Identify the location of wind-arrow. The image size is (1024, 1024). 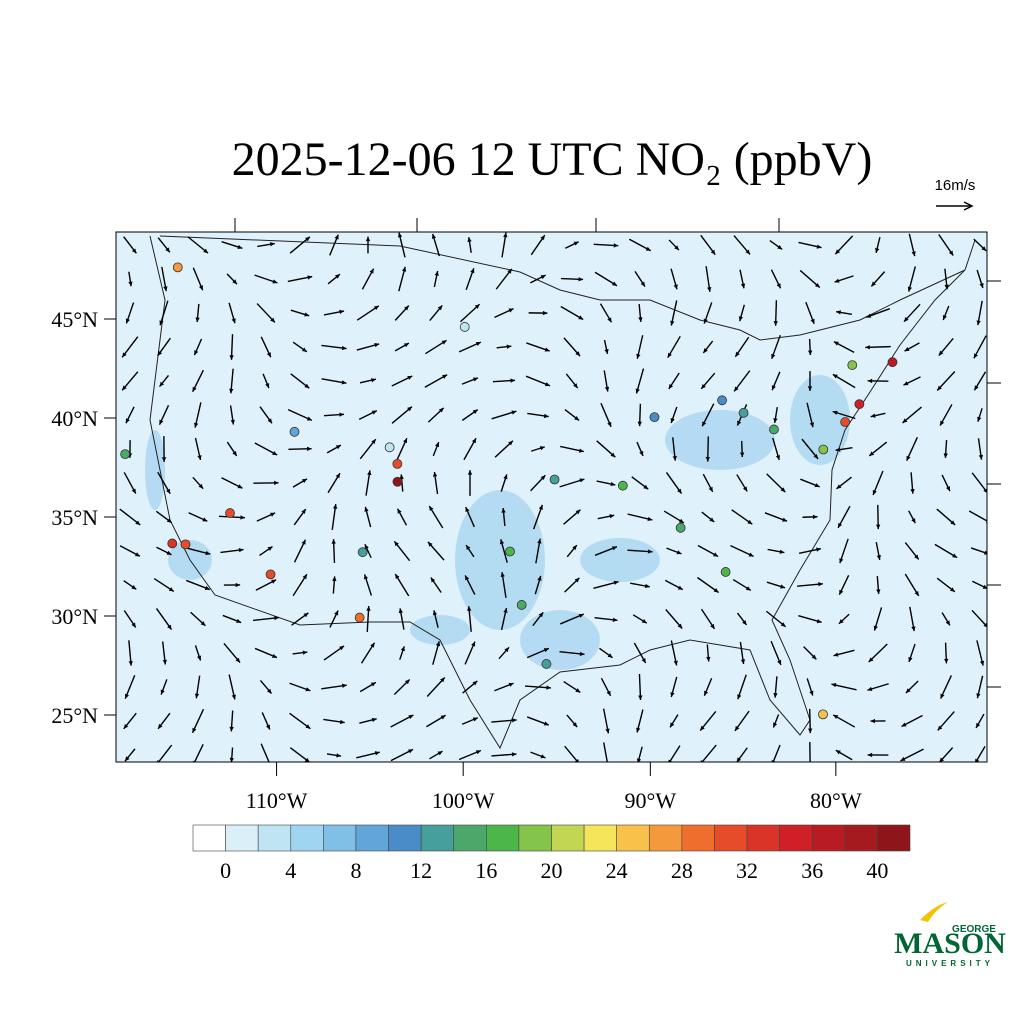
(977, 516).